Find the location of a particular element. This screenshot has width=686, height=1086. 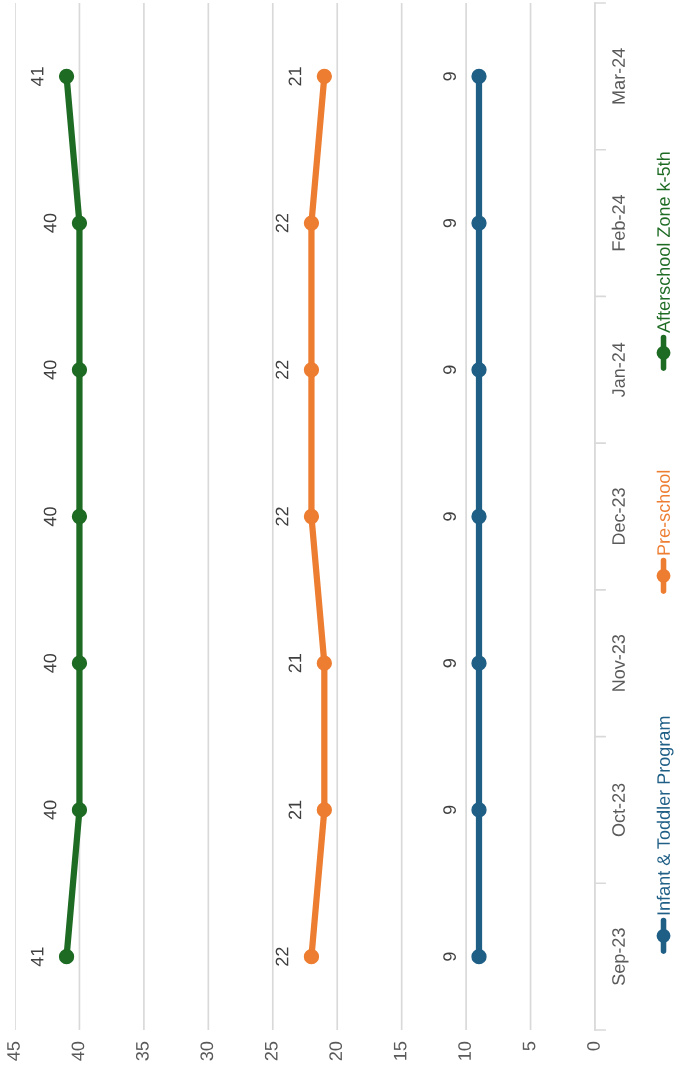

x-tick-label: 15 is located at coordinates (400, 1050).